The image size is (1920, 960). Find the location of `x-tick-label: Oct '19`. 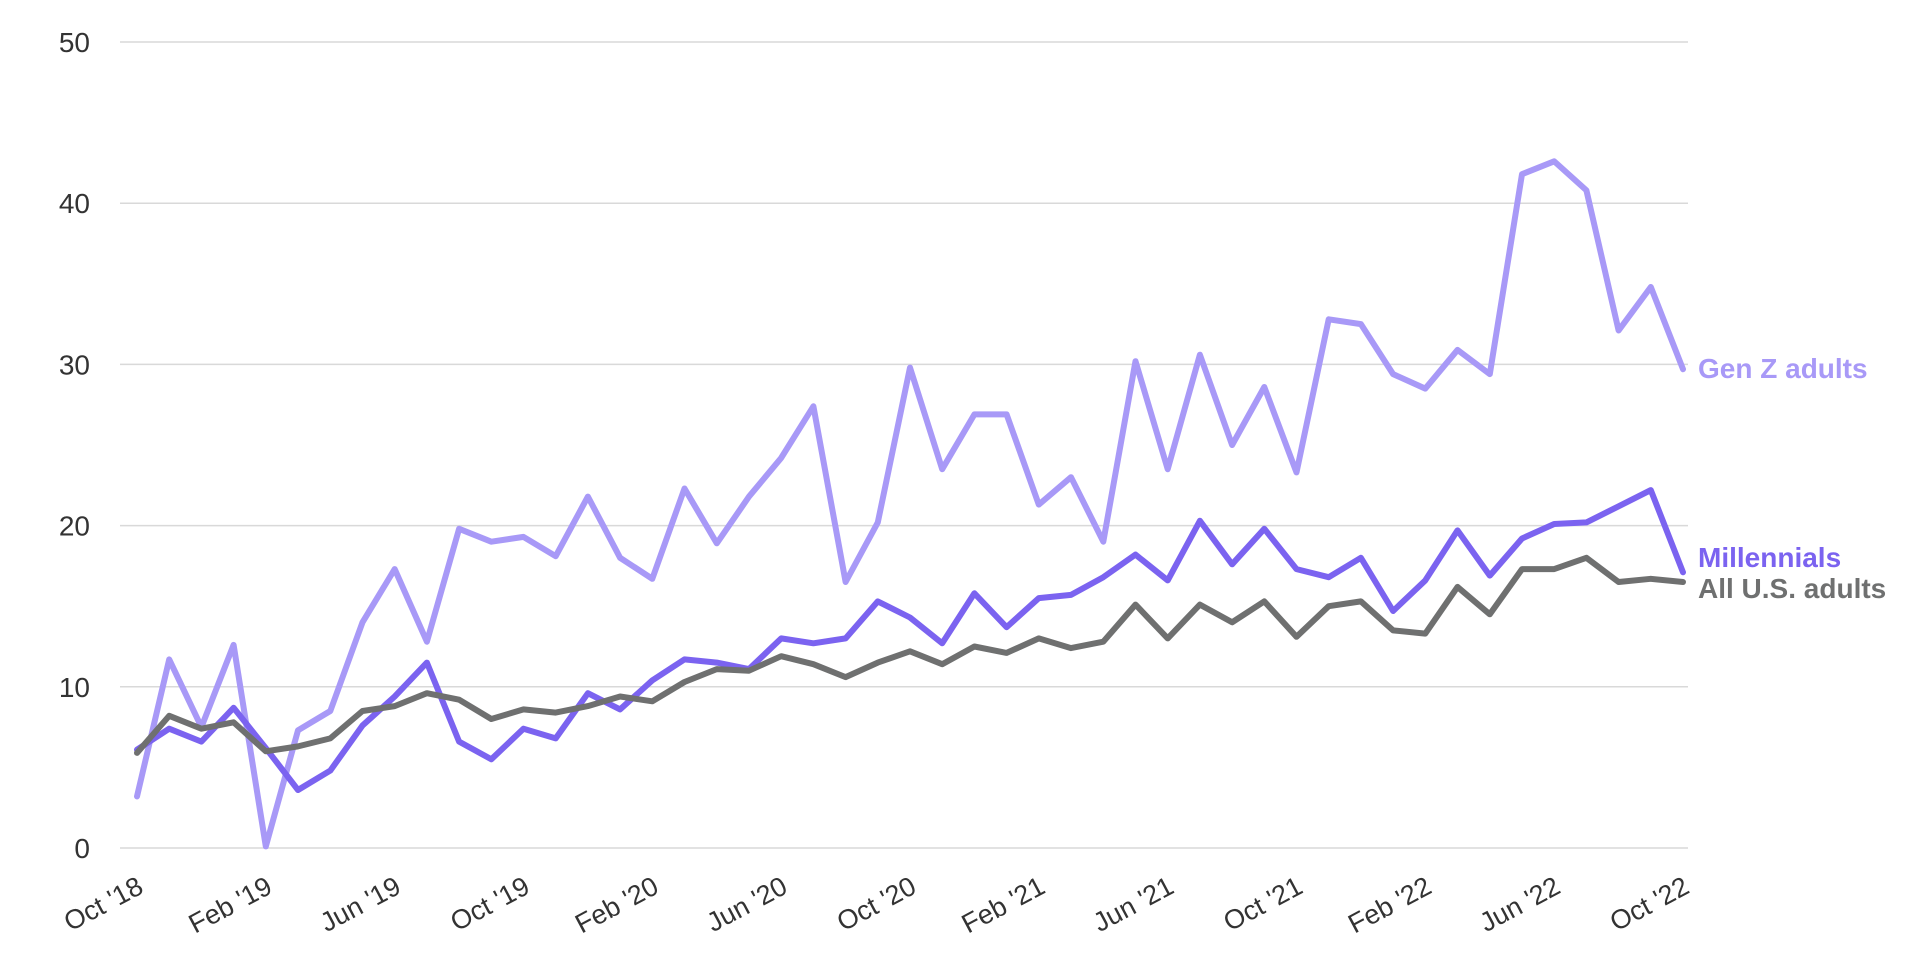

x-tick-label: Oct '19 is located at coordinates (489, 904).